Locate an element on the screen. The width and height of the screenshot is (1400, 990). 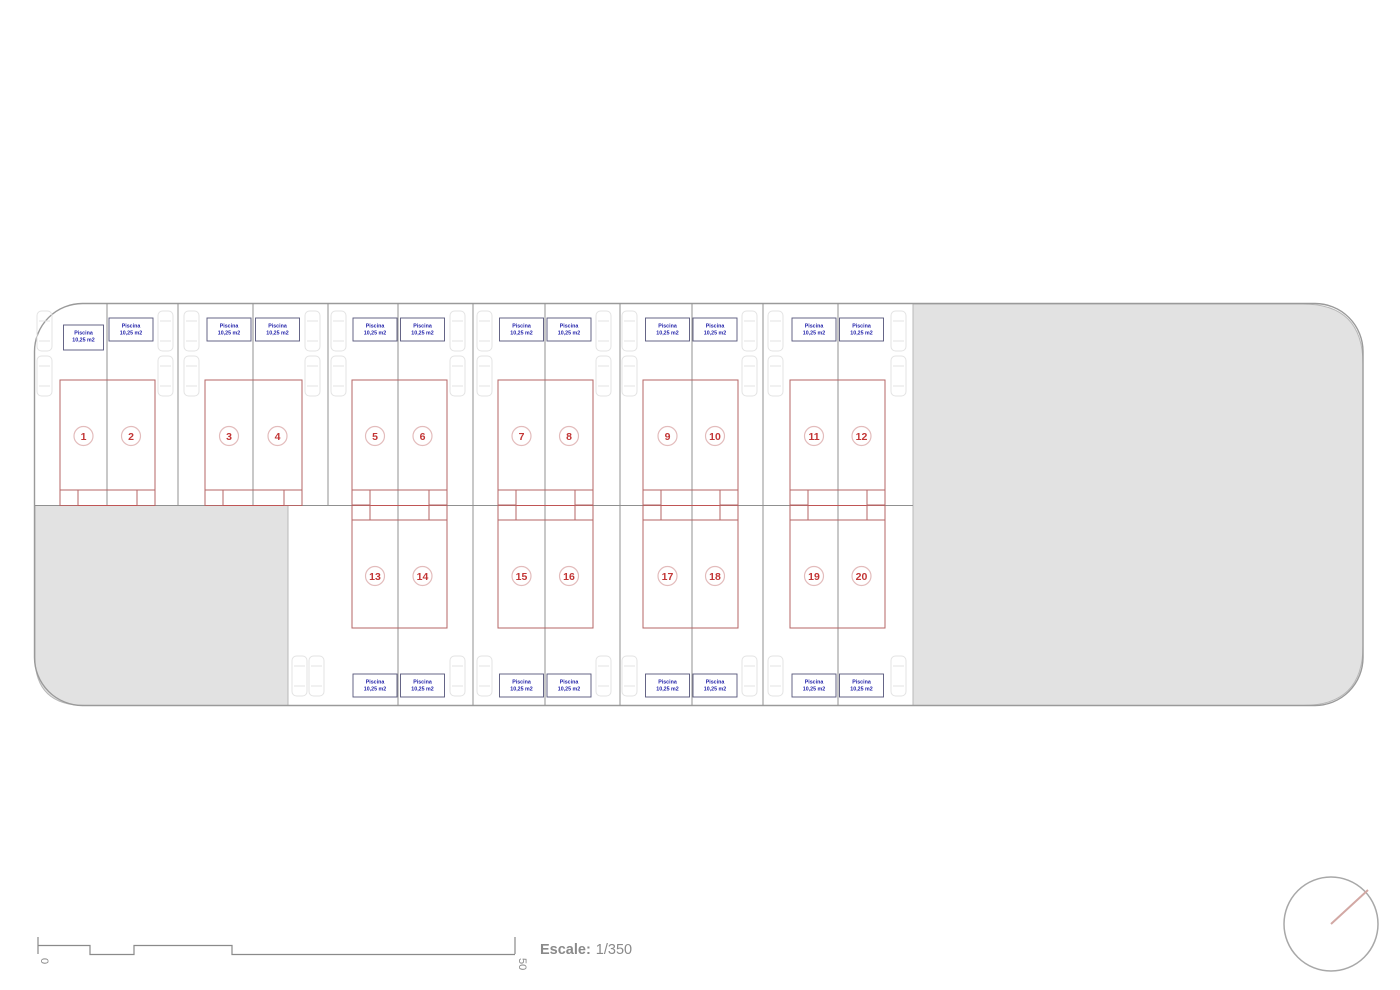
unit-number: 4 is located at coordinates (278, 437).